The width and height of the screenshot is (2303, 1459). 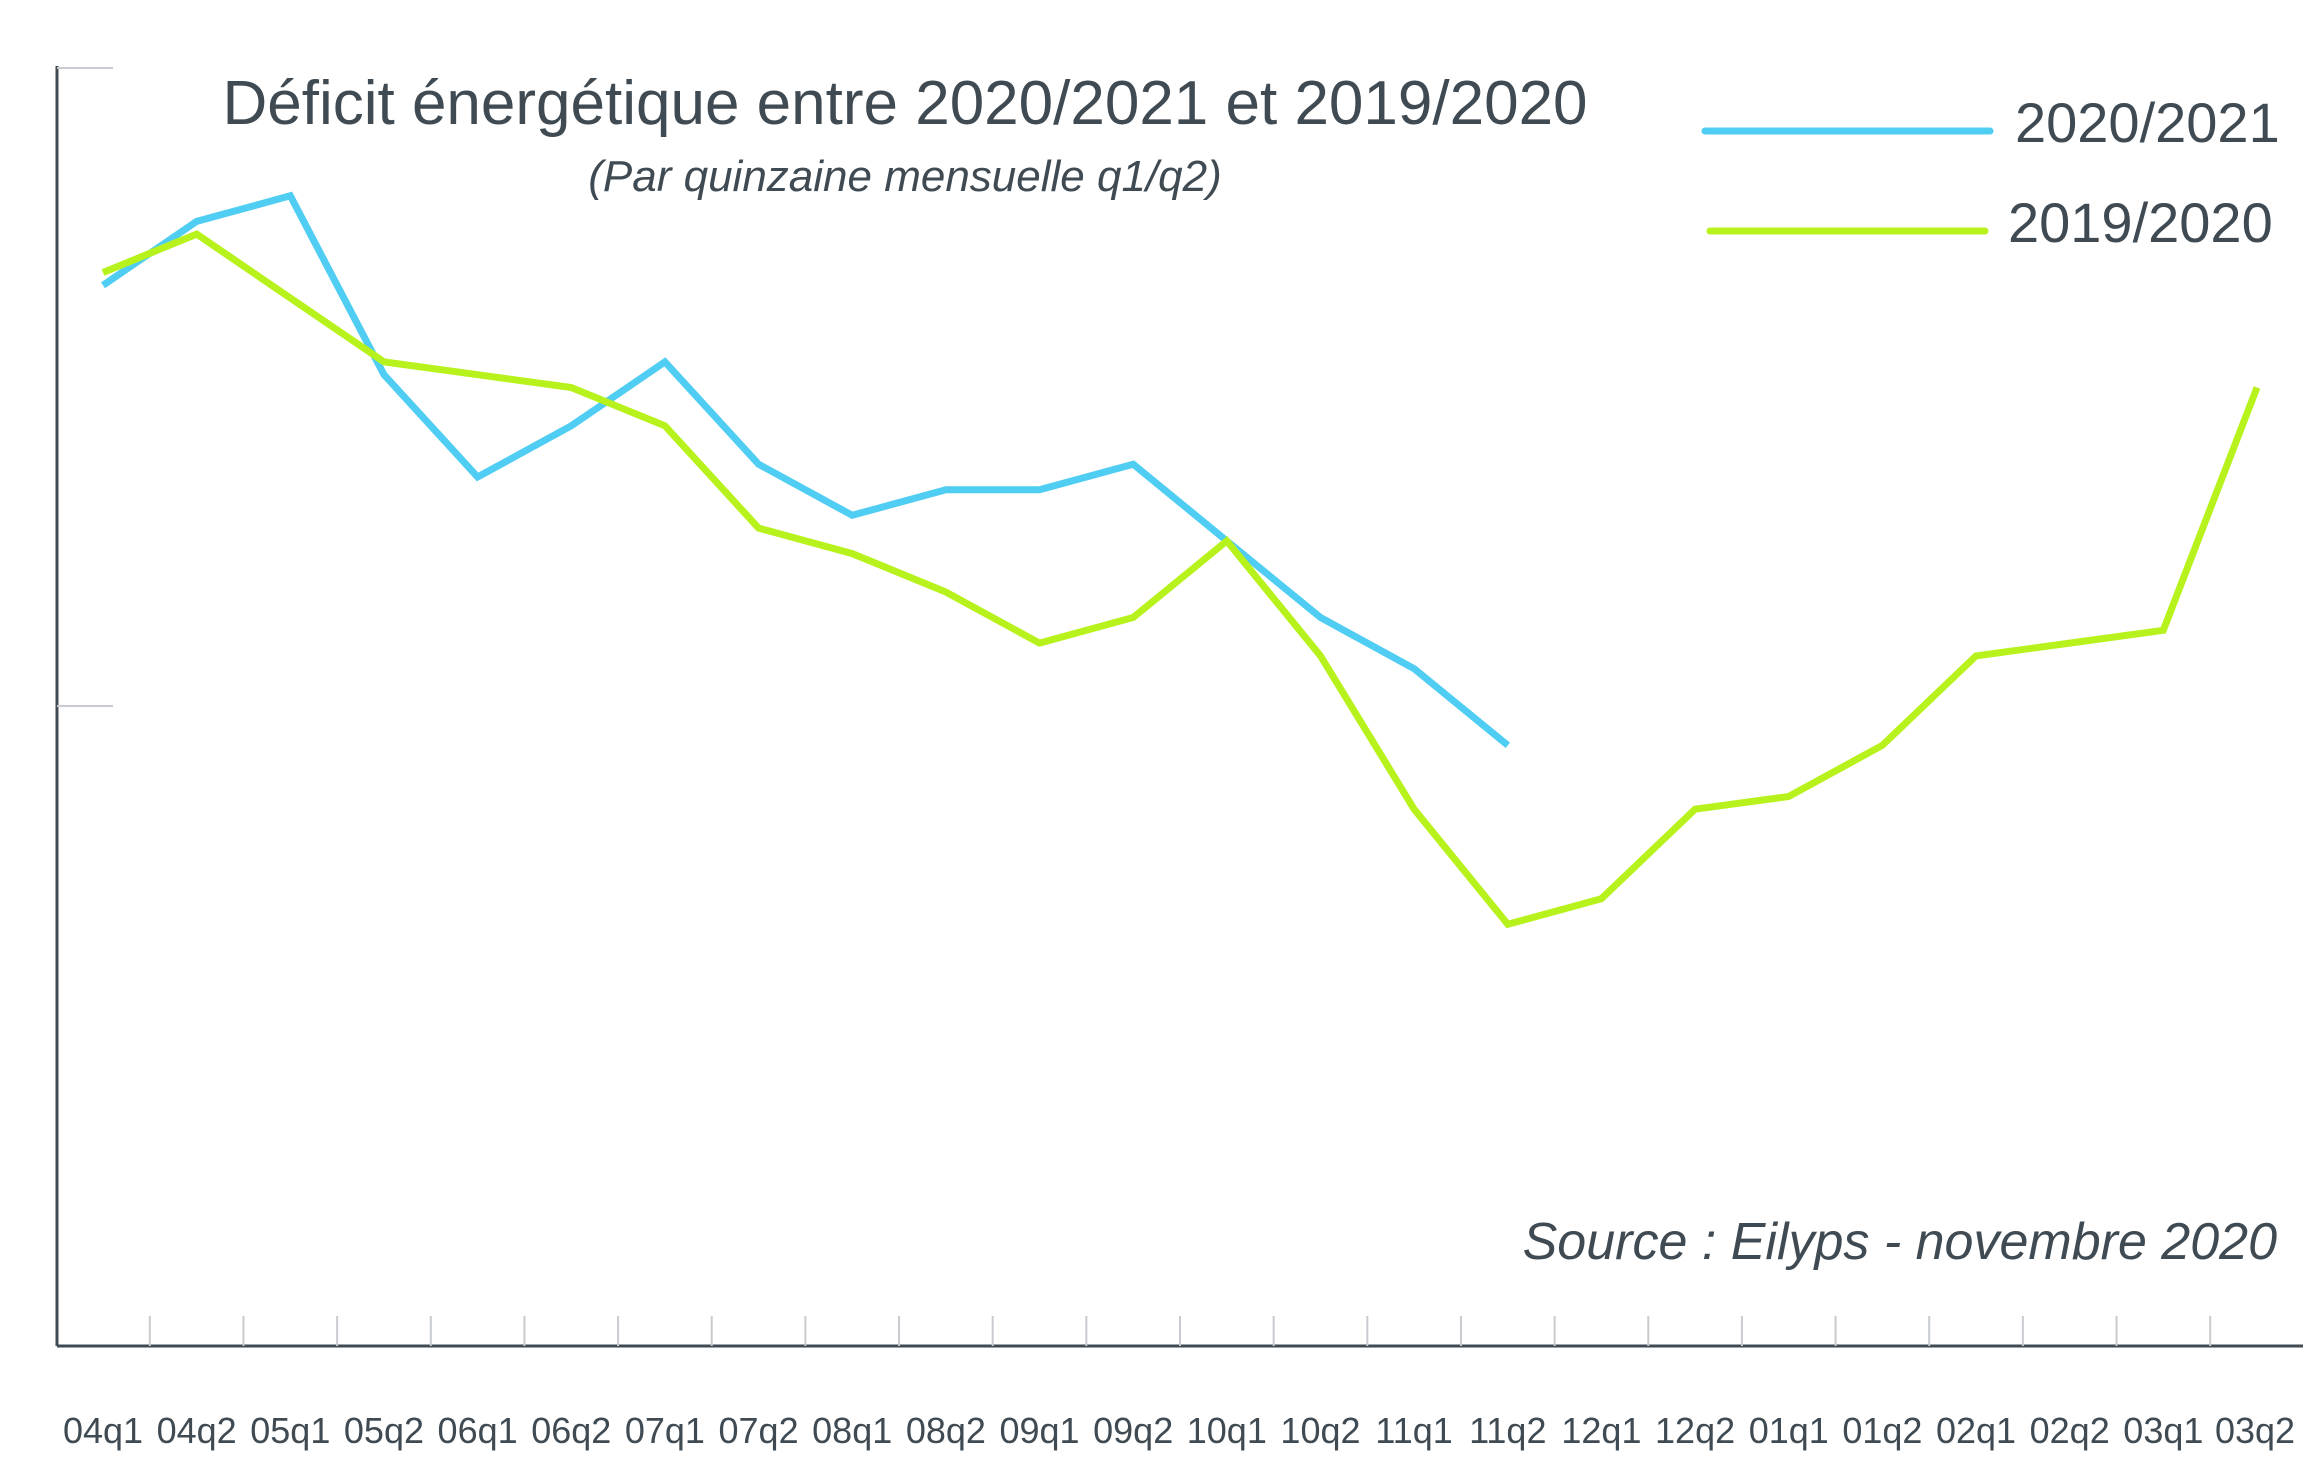 What do you see at coordinates (1507, 1430) in the screenshot?
I see `x-tick-label-11q2: 11q2` at bounding box center [1507, 1430].